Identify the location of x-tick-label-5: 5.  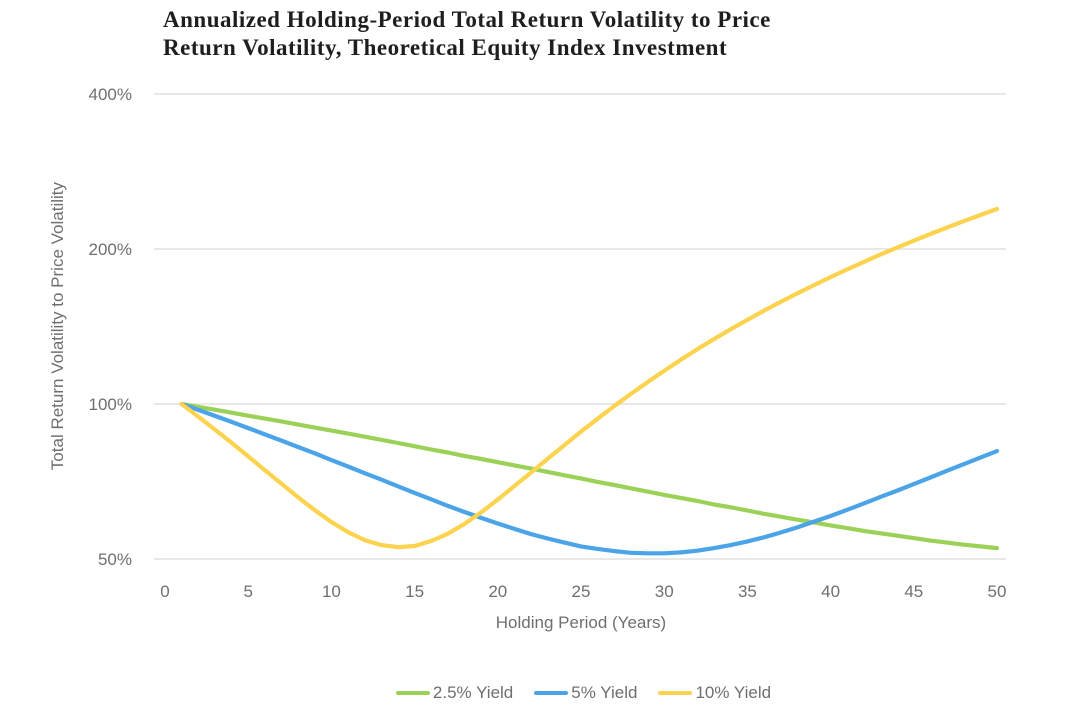
(247, 591).